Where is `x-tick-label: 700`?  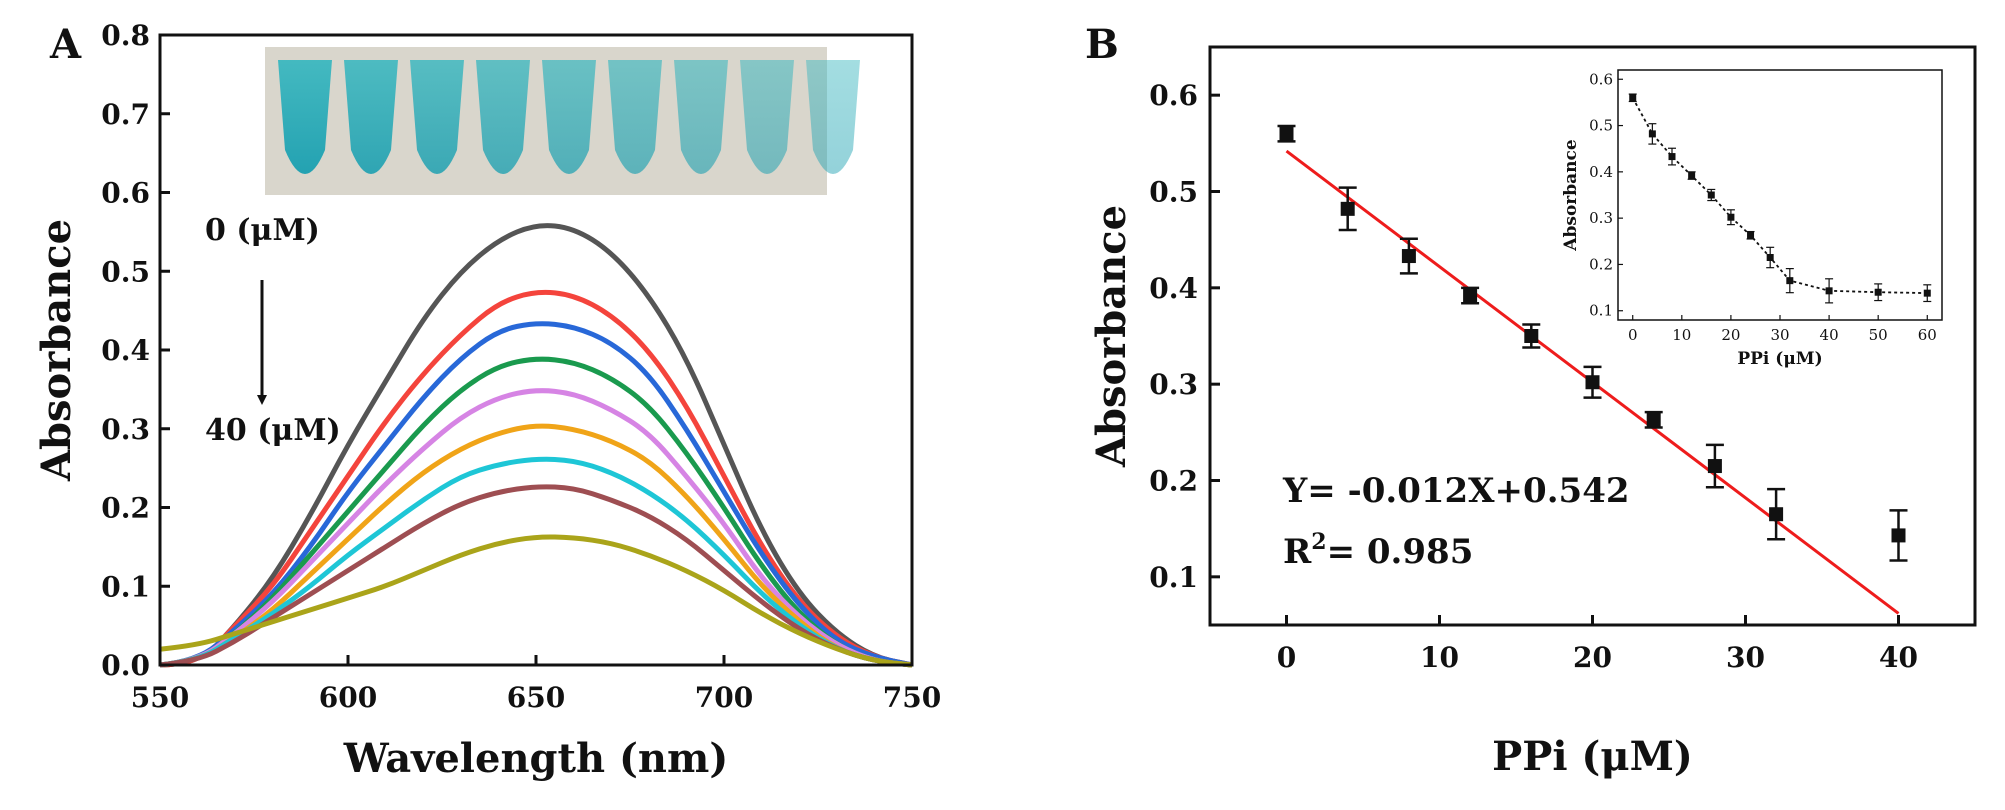 x-tick-label: 700 is located at coordinates (724, 697).